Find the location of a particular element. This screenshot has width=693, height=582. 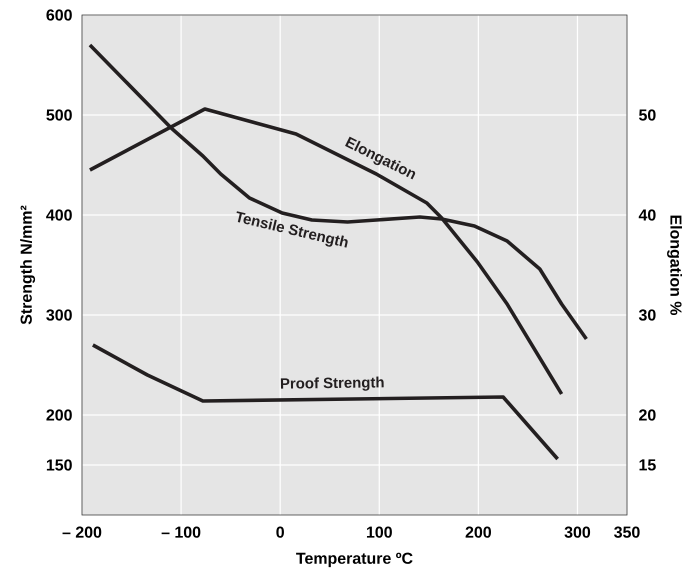

x-axis-title: Temperature ºC is located at coordinates (354, 560).